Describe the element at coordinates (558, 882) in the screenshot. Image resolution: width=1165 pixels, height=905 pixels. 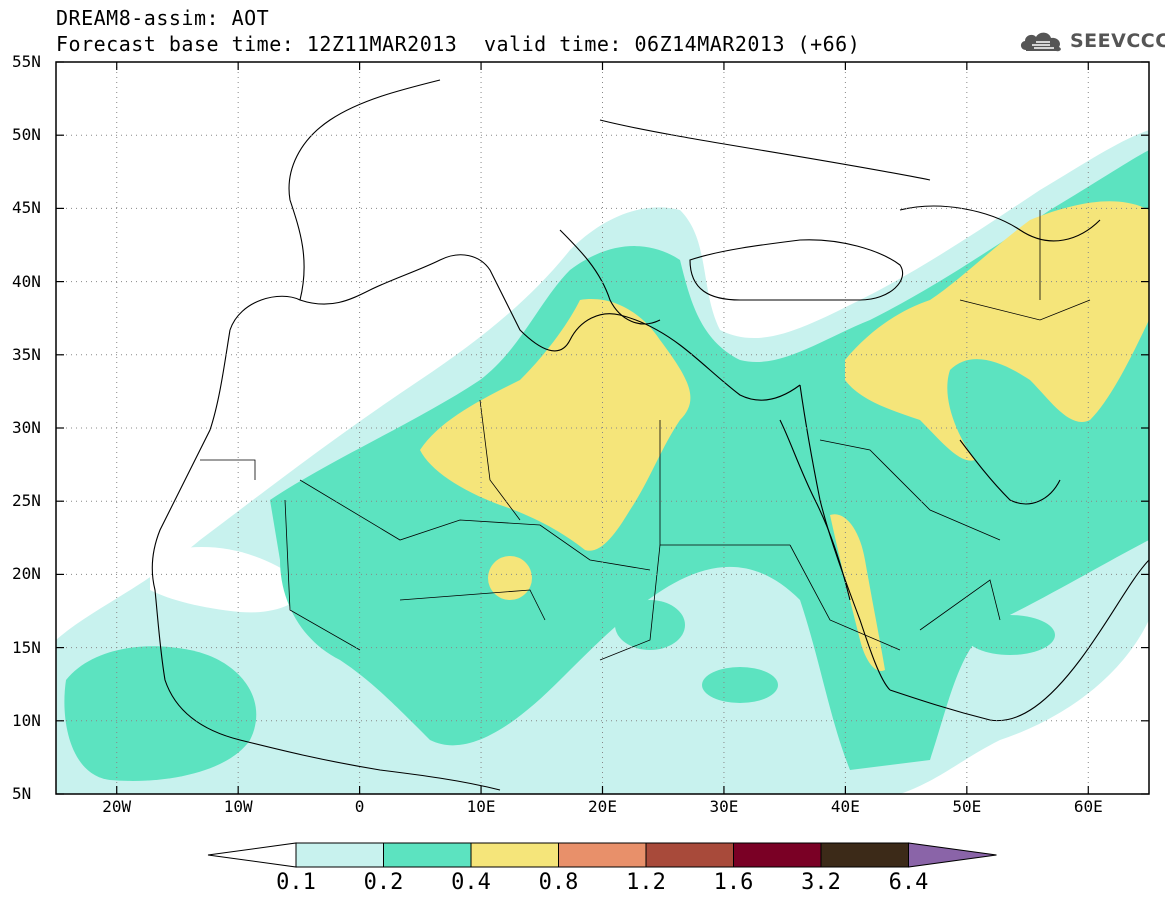
I see `colorbar-level-label: 0.8` at that location.